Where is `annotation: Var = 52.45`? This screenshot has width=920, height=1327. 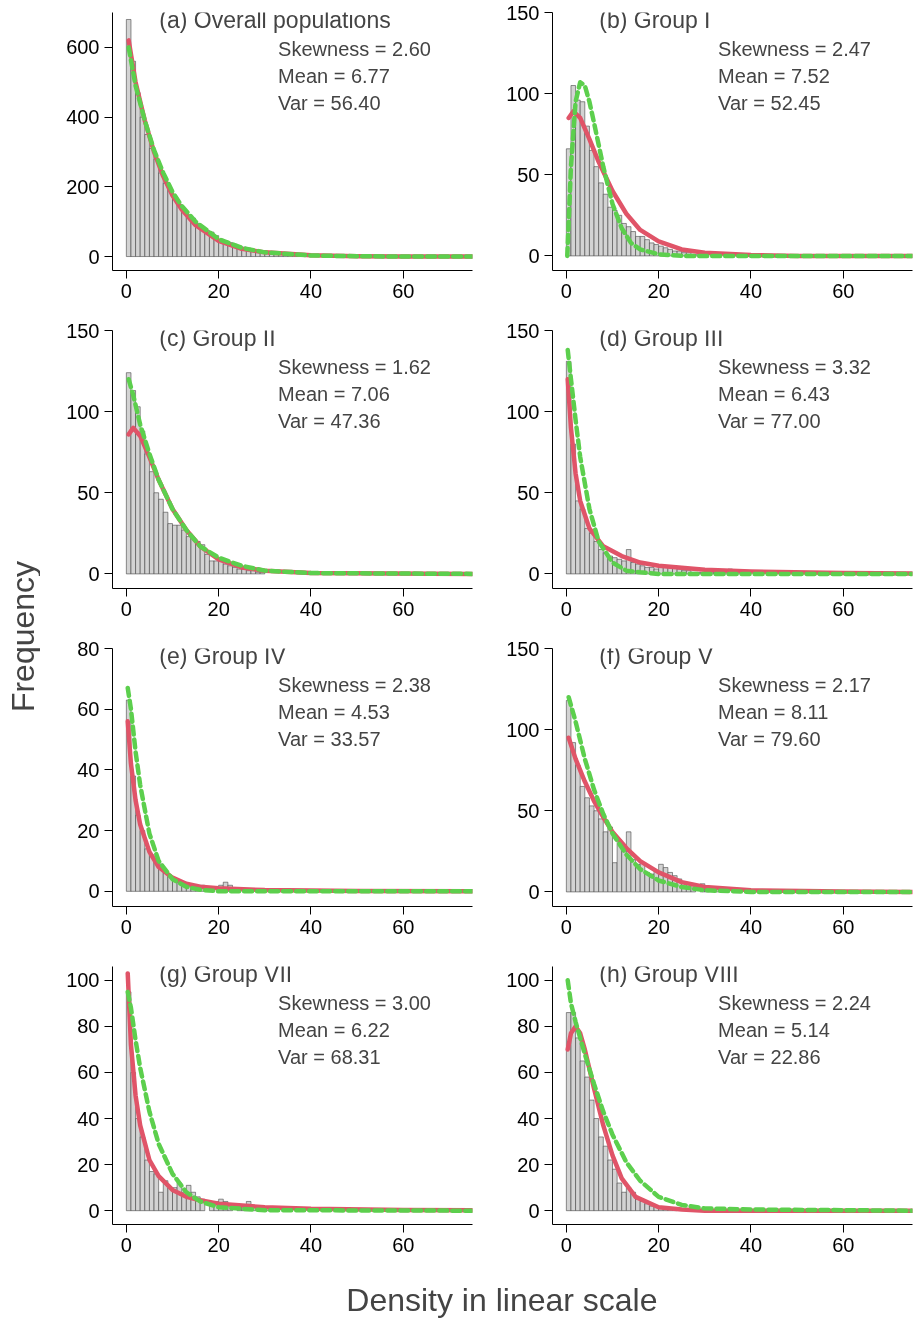
annotation: Var = 52.45 is located at coordinates (769, 103).